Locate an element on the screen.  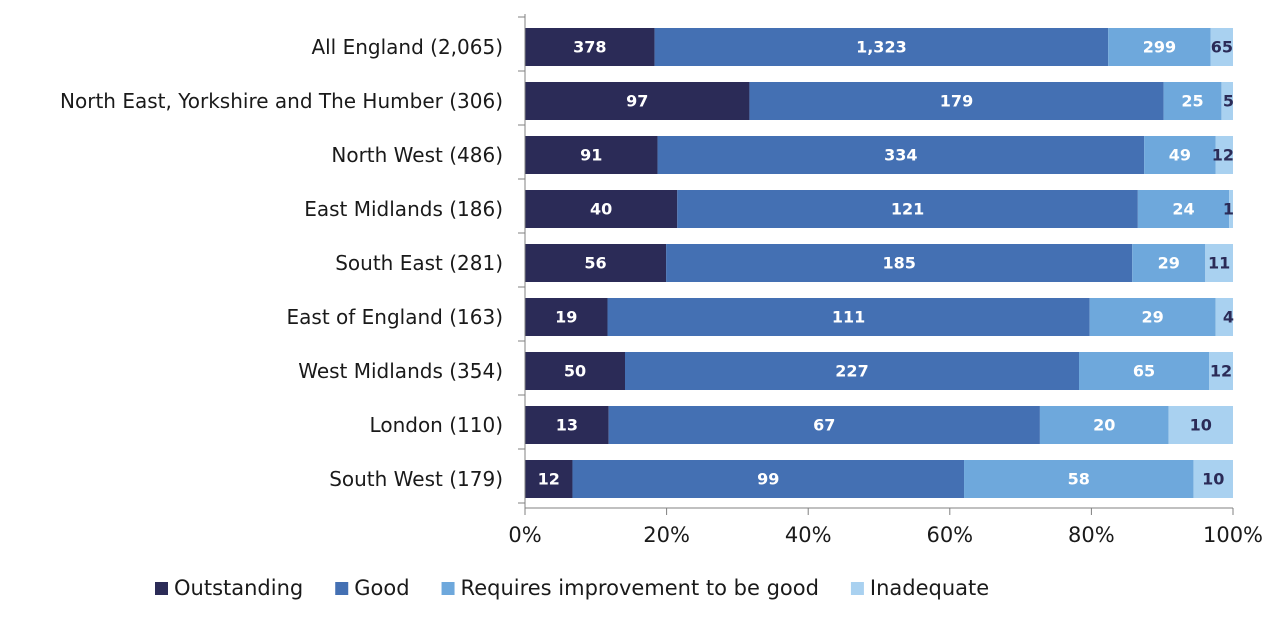
data-label: 111 is located at coordinates (848, 317).